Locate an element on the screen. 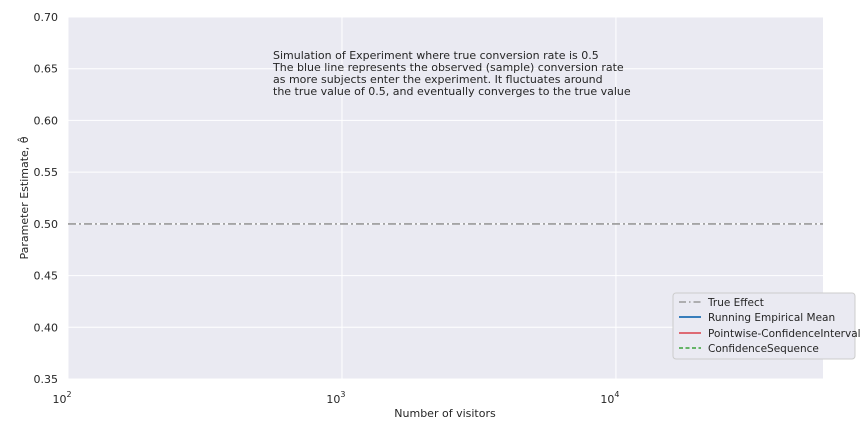 The width and height of the screenshot is (864, 432). x-axis-ticks: 10² 10³ 10⁴ is located at coordinates (335, 398).